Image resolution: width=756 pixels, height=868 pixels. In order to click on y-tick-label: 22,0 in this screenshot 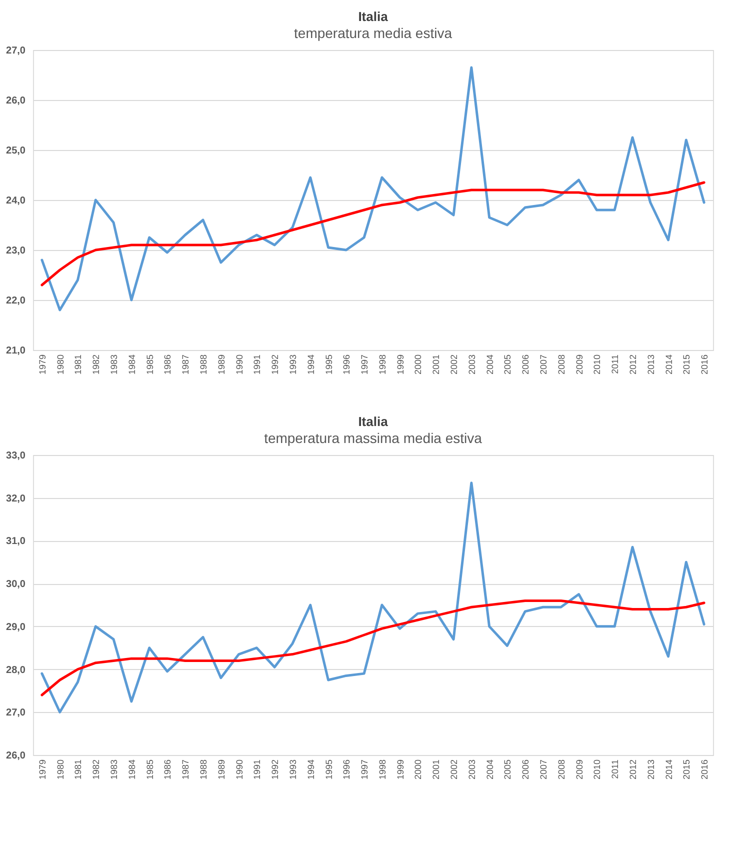, I will do `click(16, 301)`.